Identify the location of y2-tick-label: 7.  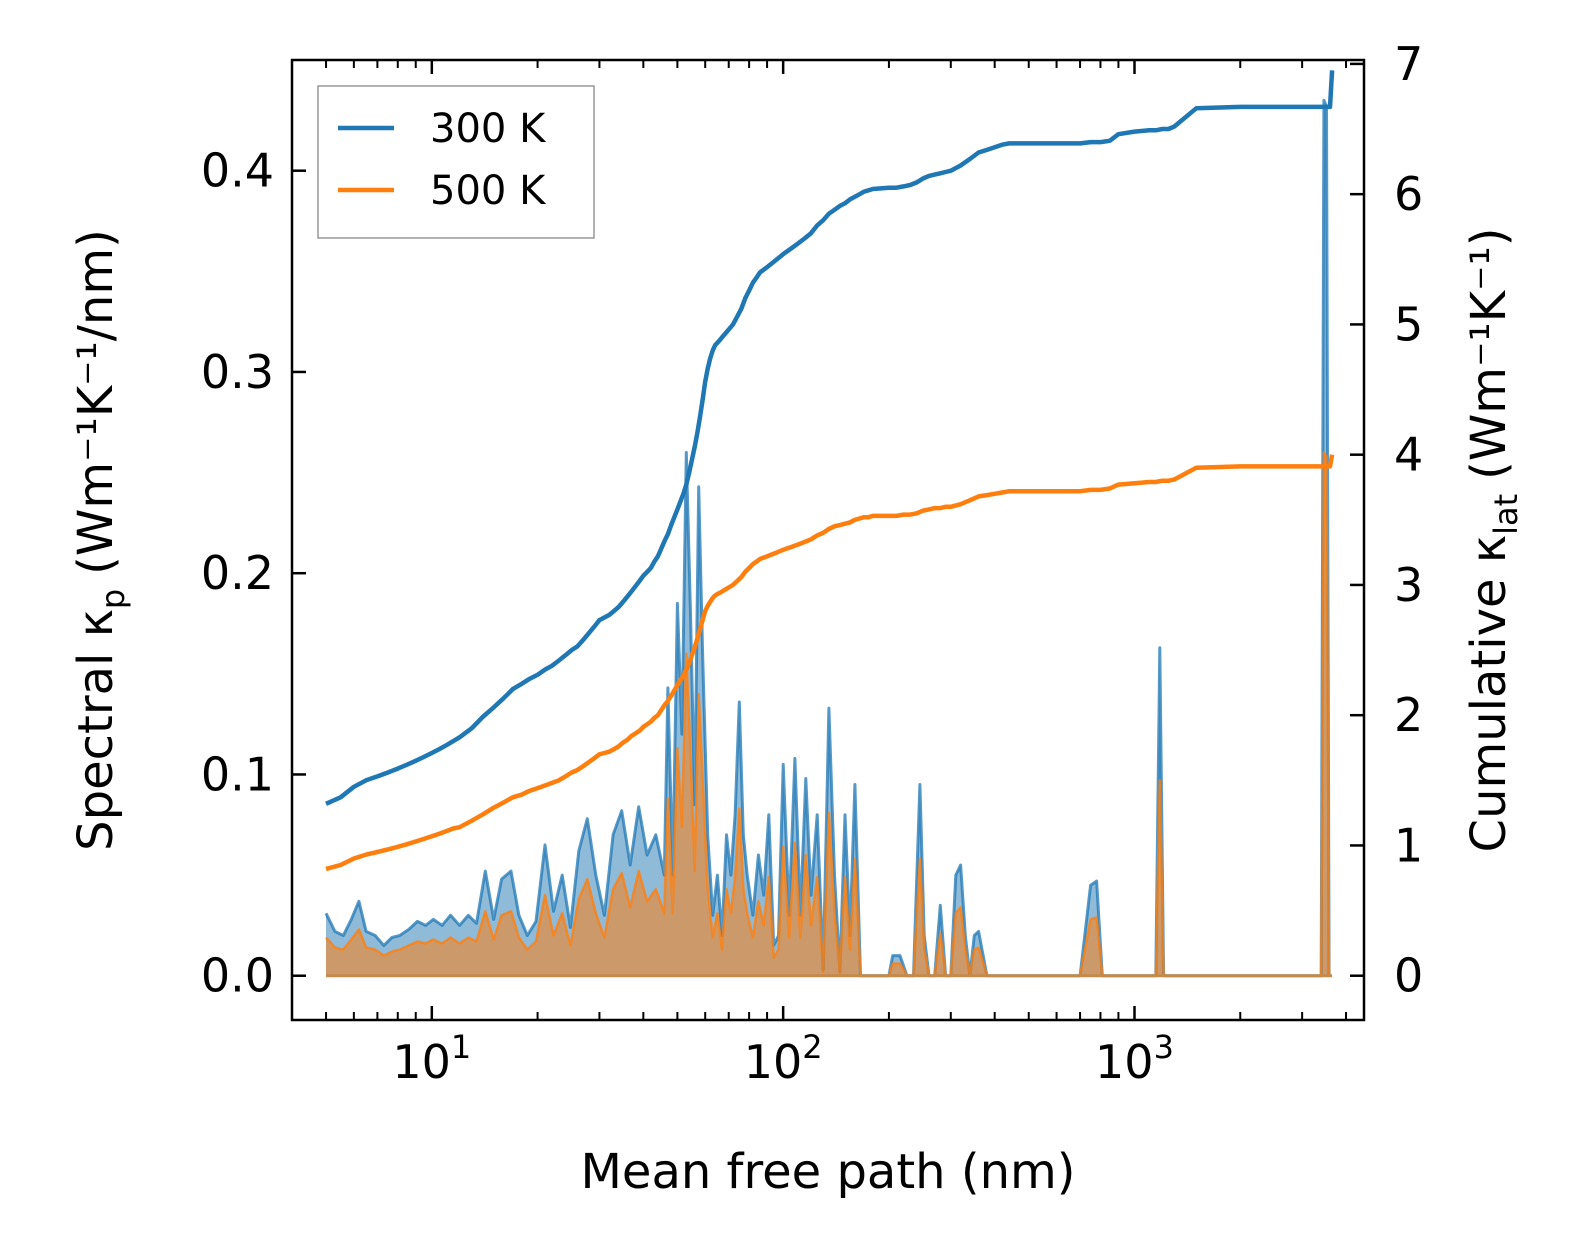
(1408, 64).